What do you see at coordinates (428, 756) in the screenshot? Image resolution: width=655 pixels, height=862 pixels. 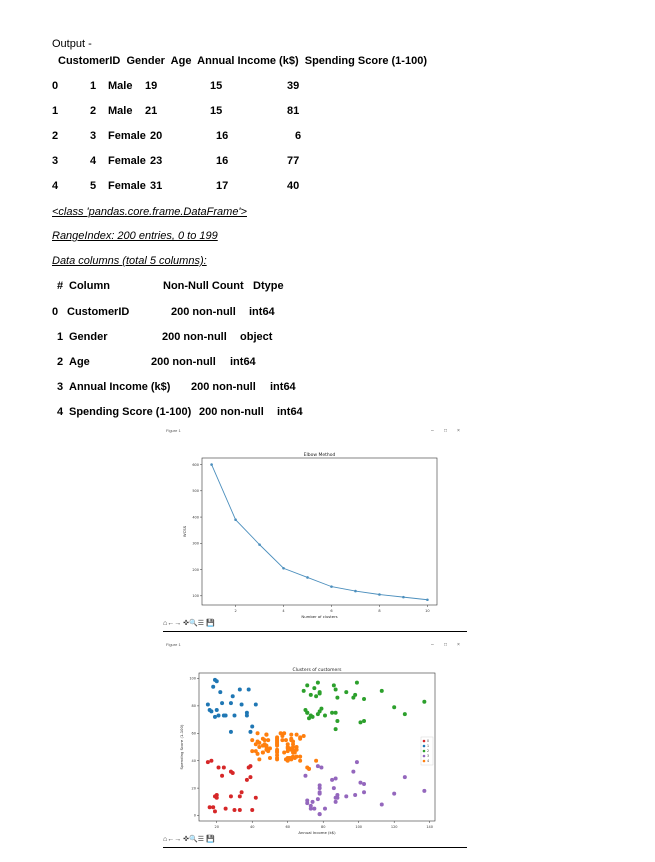 I see `legend-label: 3` at bounding box center [428, 756].